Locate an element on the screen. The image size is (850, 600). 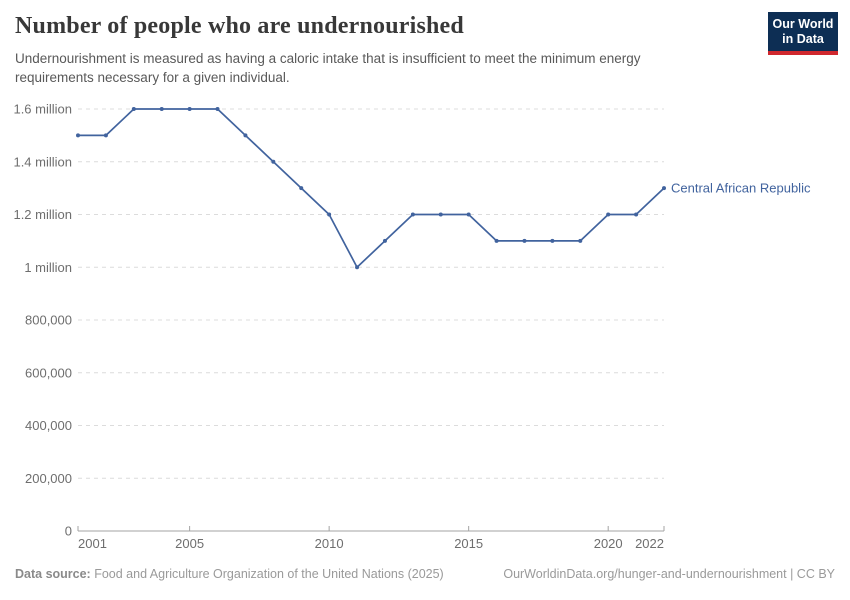
y-tick-label: 600,000 is located at coordinates (48, 372).